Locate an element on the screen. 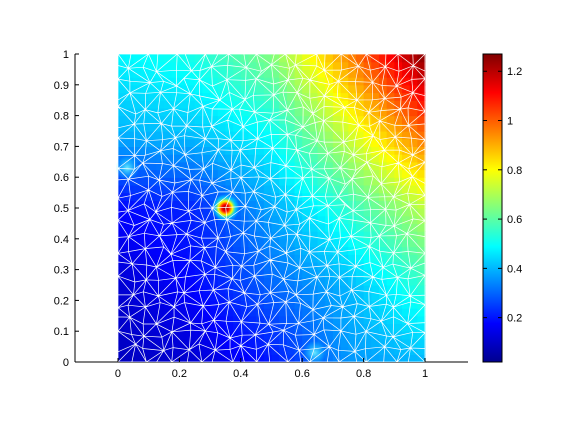 This screenshot has height=432, width=576. y-tick-label: 0.6 is located at coordinates (61, 178).